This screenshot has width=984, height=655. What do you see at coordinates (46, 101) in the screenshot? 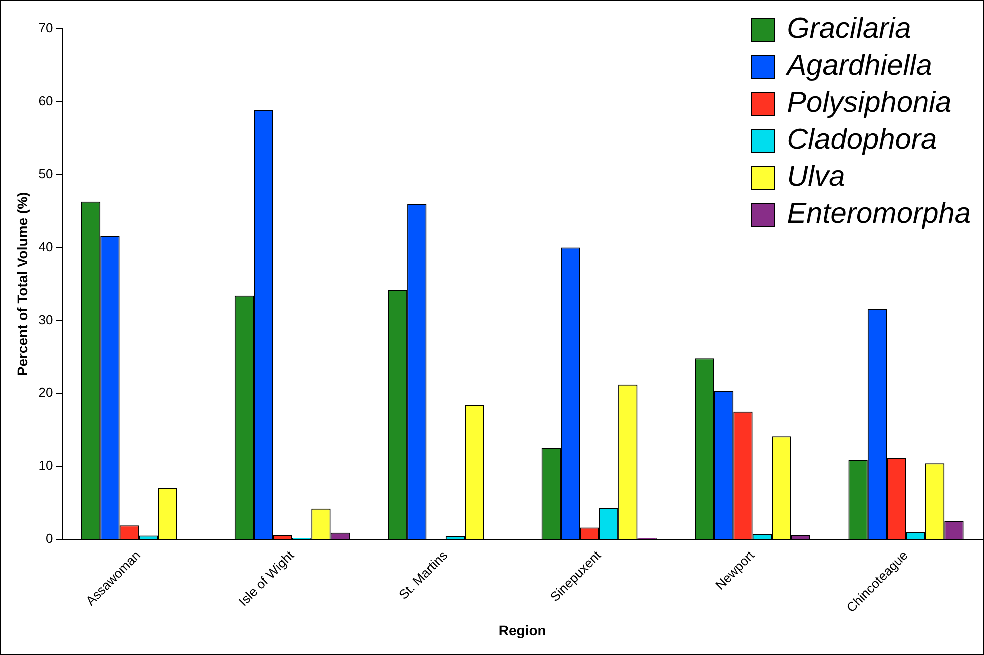
I see `y-tick-label: 60` at bounding box center [46, 101].